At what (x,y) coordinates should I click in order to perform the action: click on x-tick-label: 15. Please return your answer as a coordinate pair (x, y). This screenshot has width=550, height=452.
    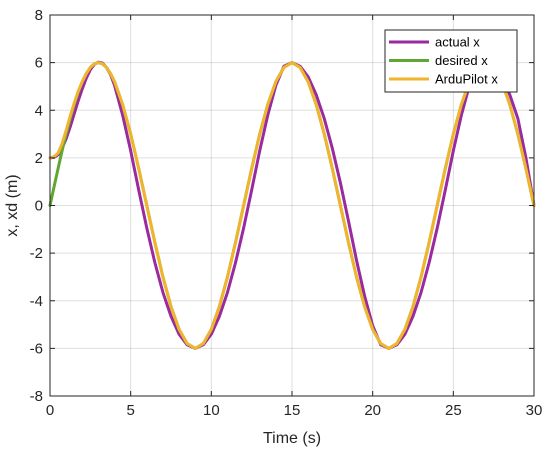
    Looking at the image, I should click on (292, 410).